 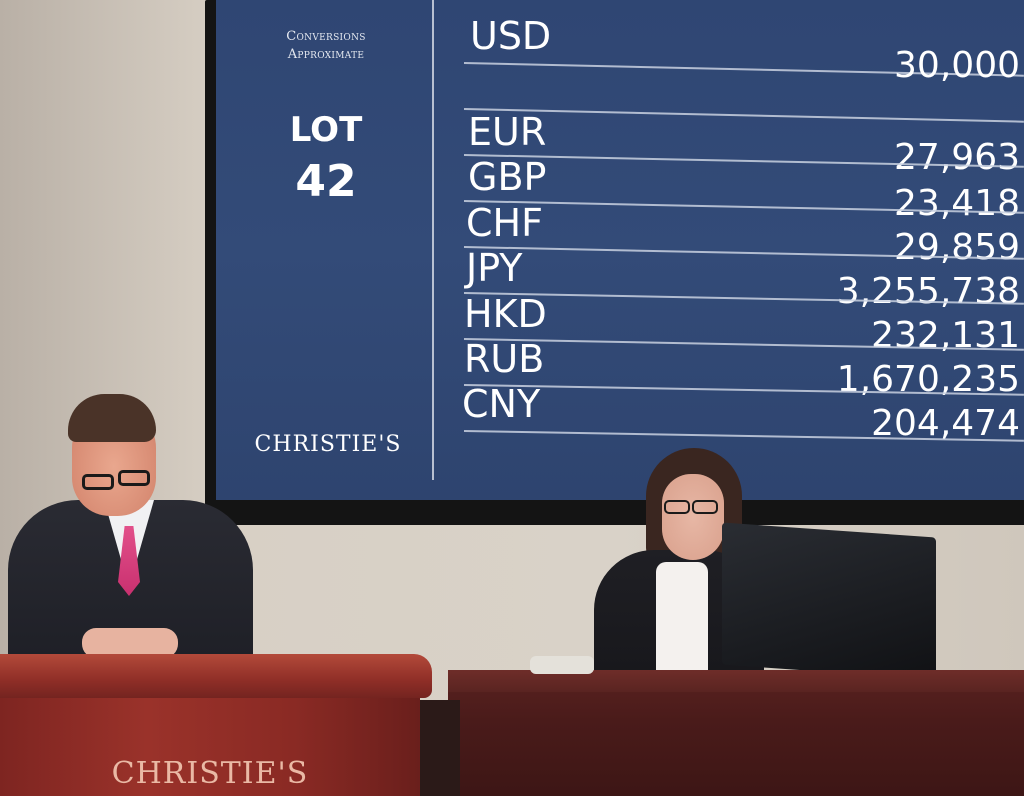 What do you see at coordinates (440, 748) in the screenshot?
I see `floor-shadow` at bounding box center [440, 748].